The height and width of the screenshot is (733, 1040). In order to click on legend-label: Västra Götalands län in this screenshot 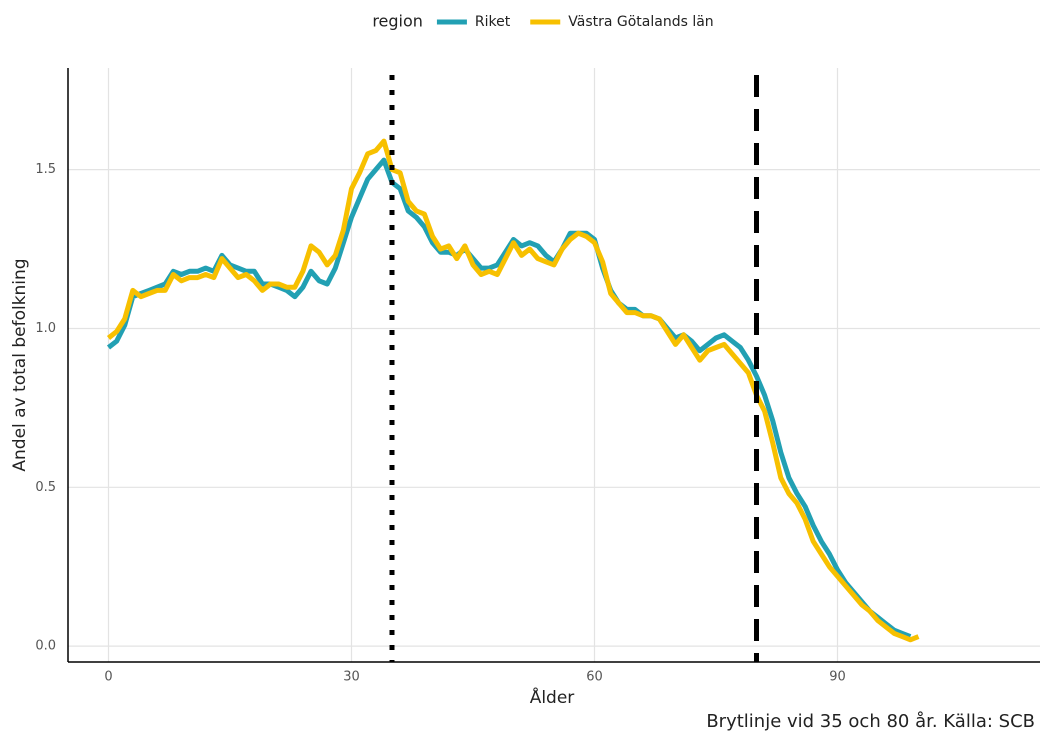, I will do `click(640, 22)`.